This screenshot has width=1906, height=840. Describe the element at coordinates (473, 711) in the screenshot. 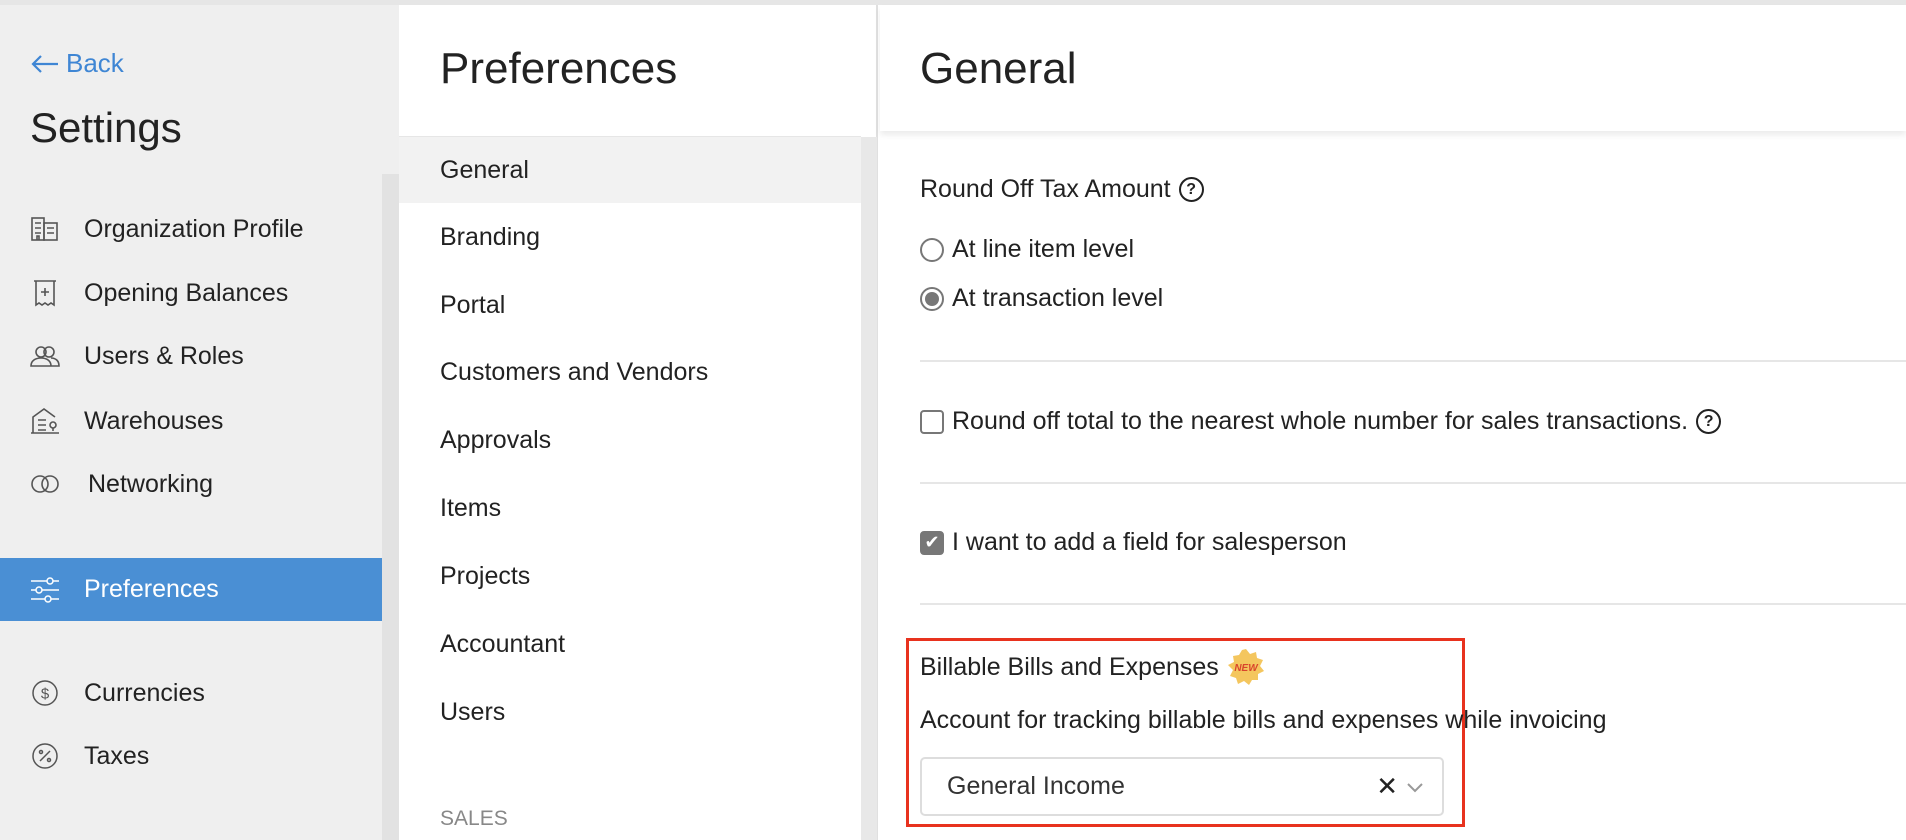

I see `pref-item-users: Users` at that location.